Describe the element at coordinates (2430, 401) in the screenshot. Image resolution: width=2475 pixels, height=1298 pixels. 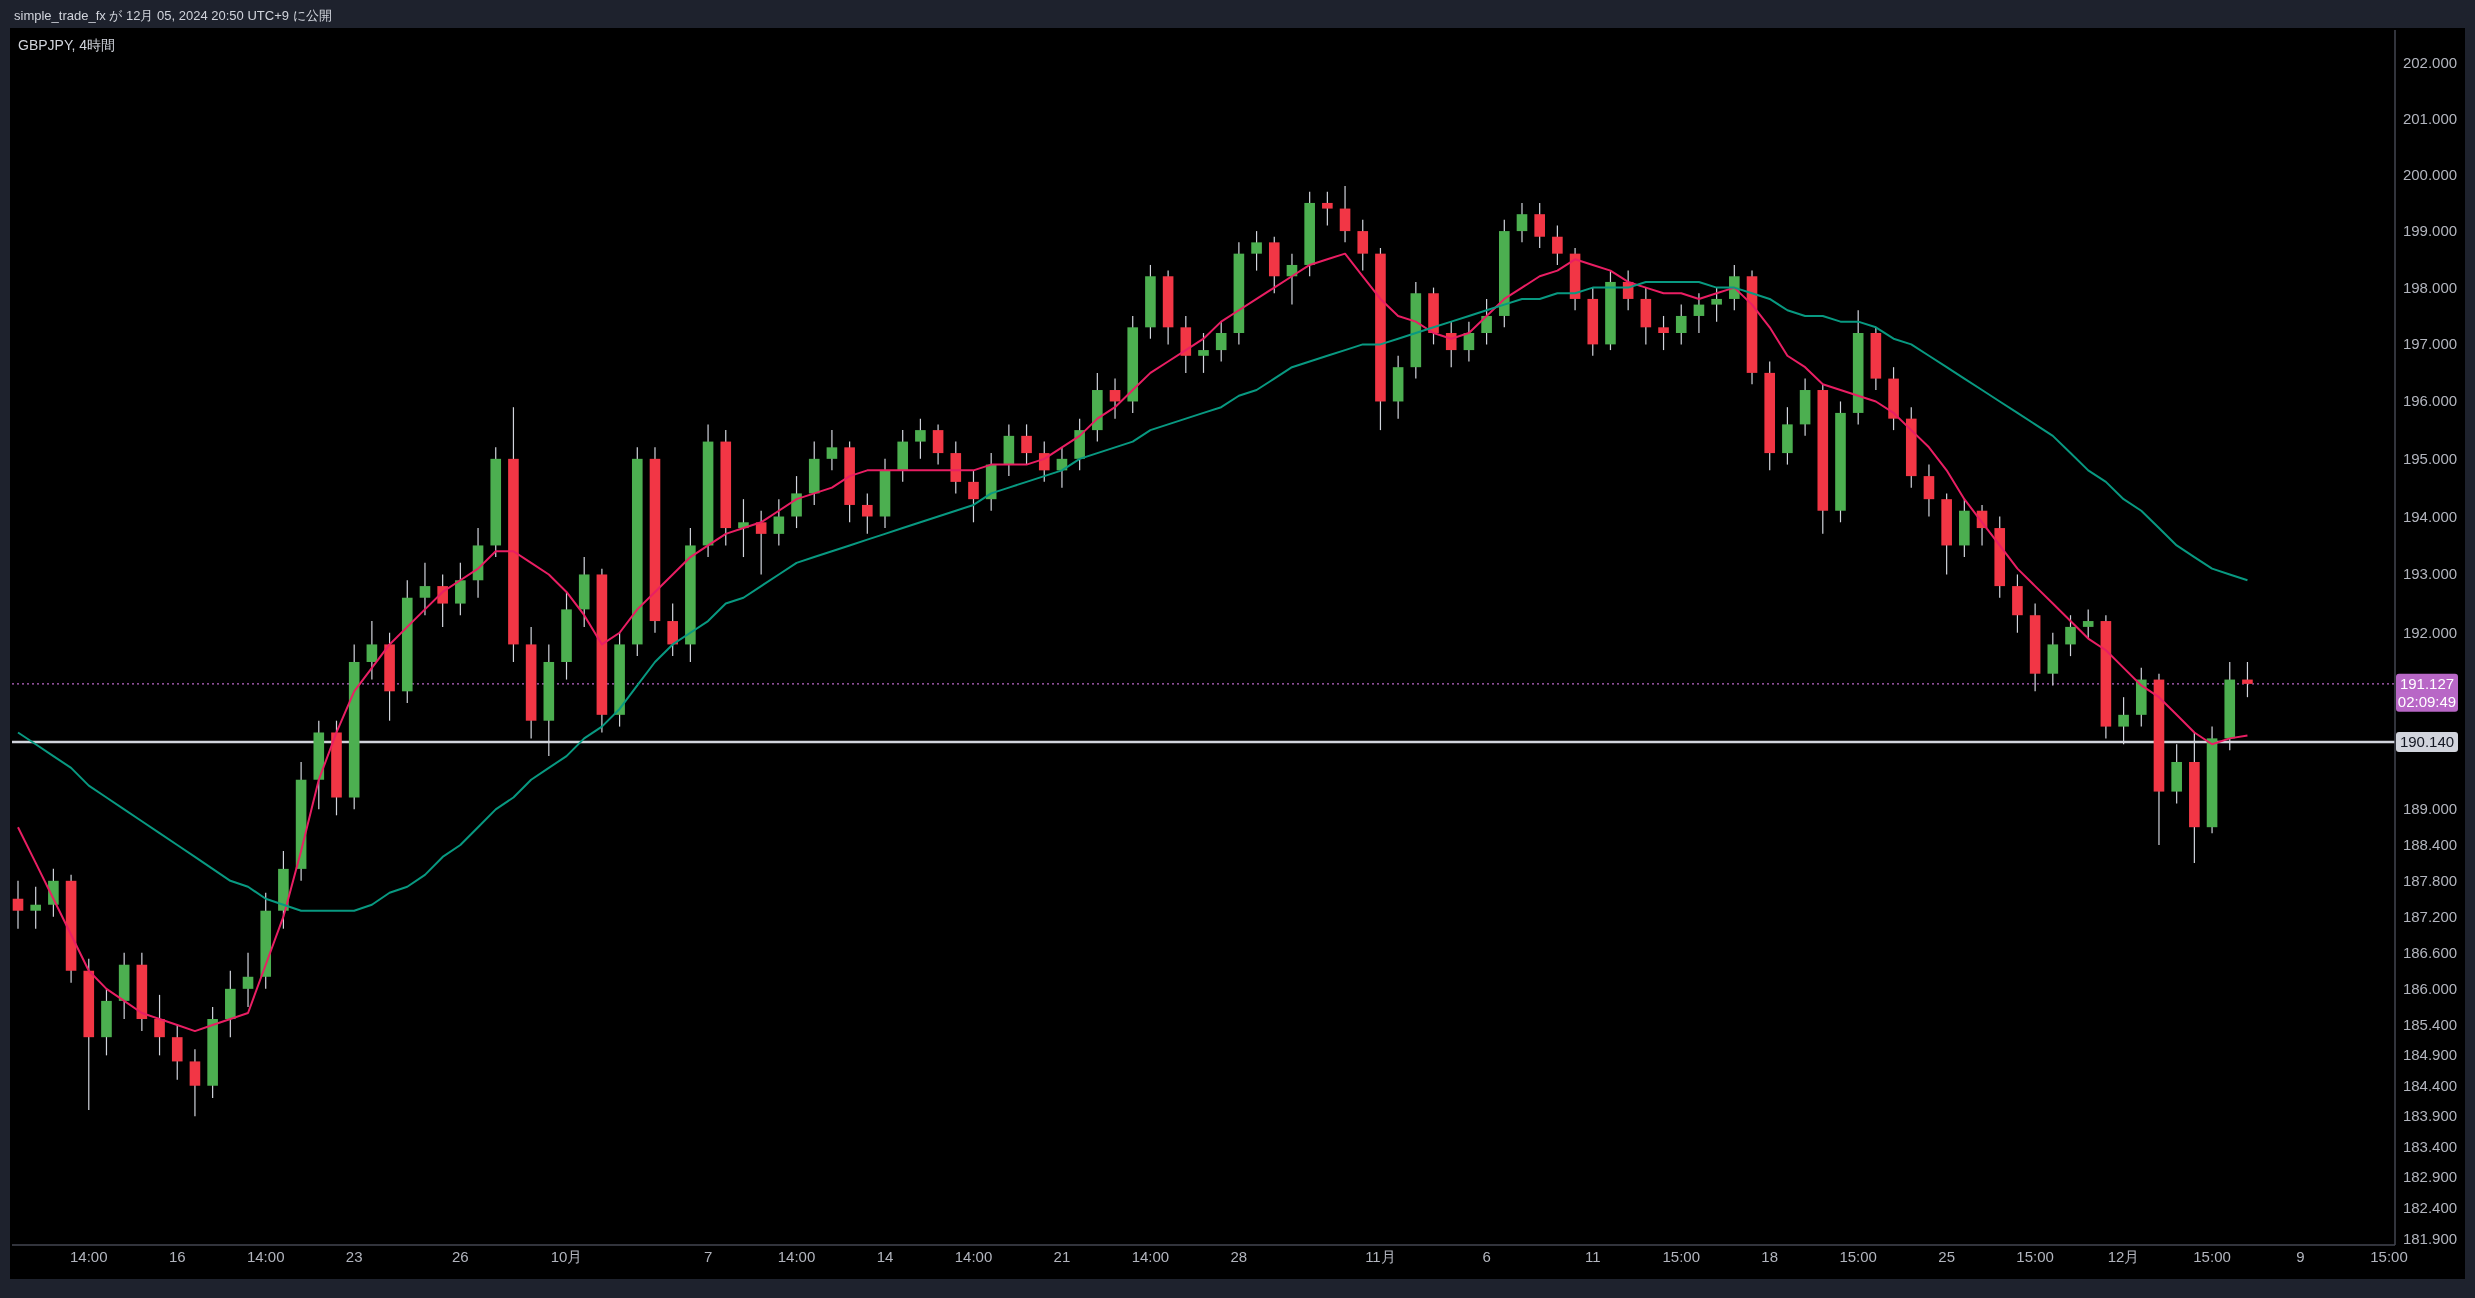
I see `y-tick-label: 196.000` at that location.